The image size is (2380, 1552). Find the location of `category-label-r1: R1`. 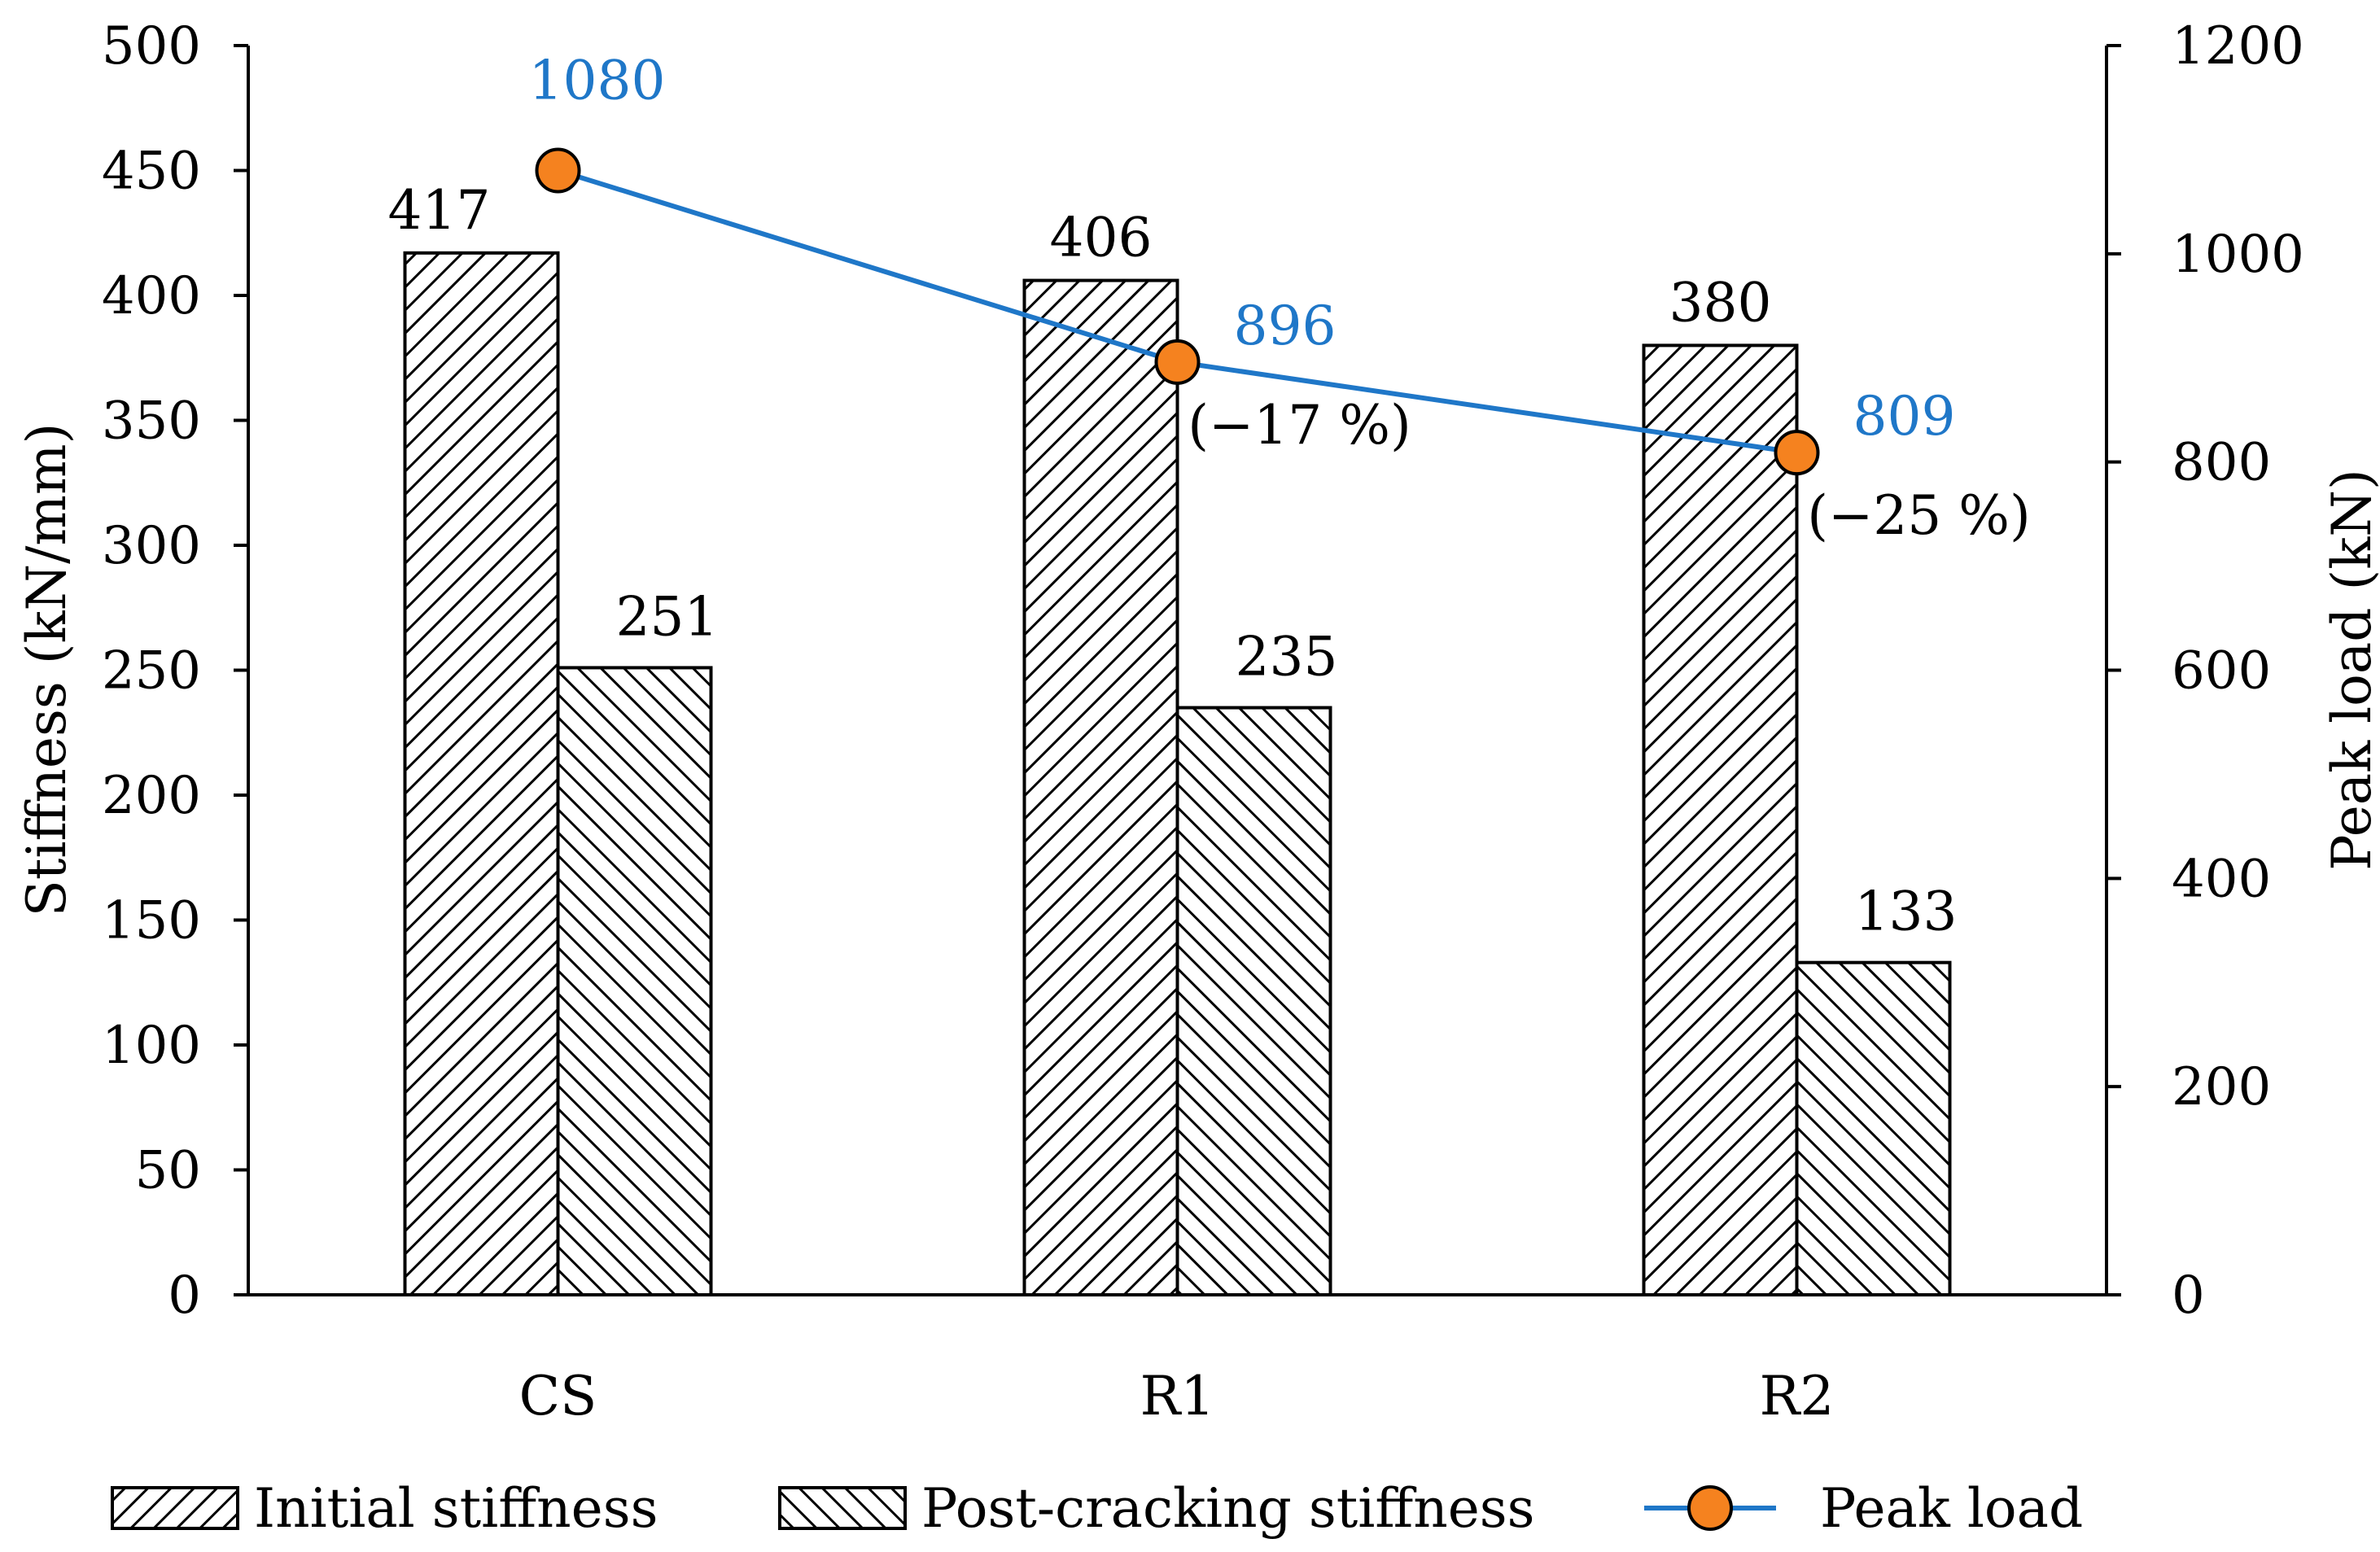

category-label-r1: R1 is located at coordinates (1178, 1396).